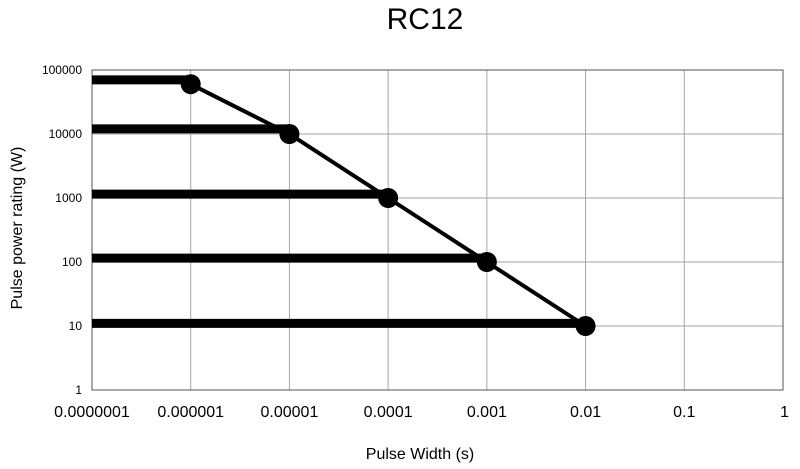 The height and width of the screenshot is (469, 800). I want to click on y-tick-label: 10, so click(76, 326).